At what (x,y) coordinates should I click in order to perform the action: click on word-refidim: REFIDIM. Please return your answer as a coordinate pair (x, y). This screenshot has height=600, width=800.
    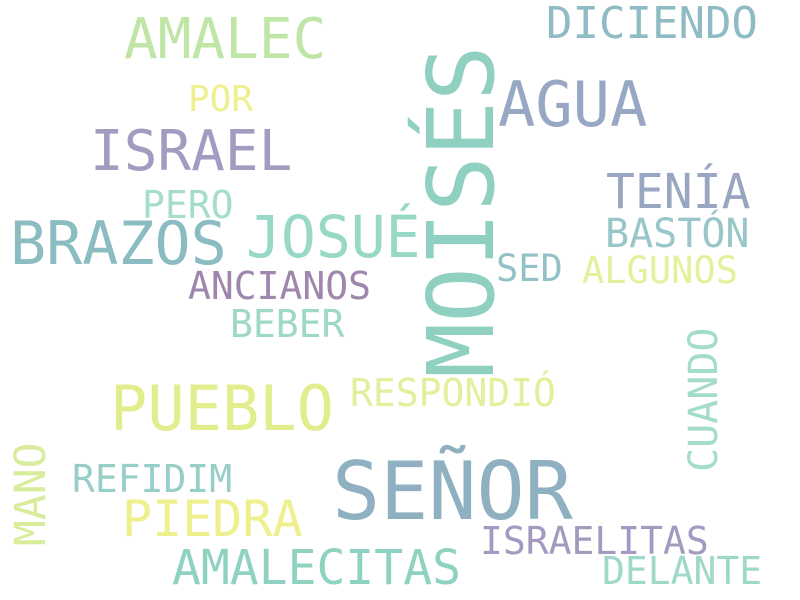
    Looking at the image, I should click on (152, 479).